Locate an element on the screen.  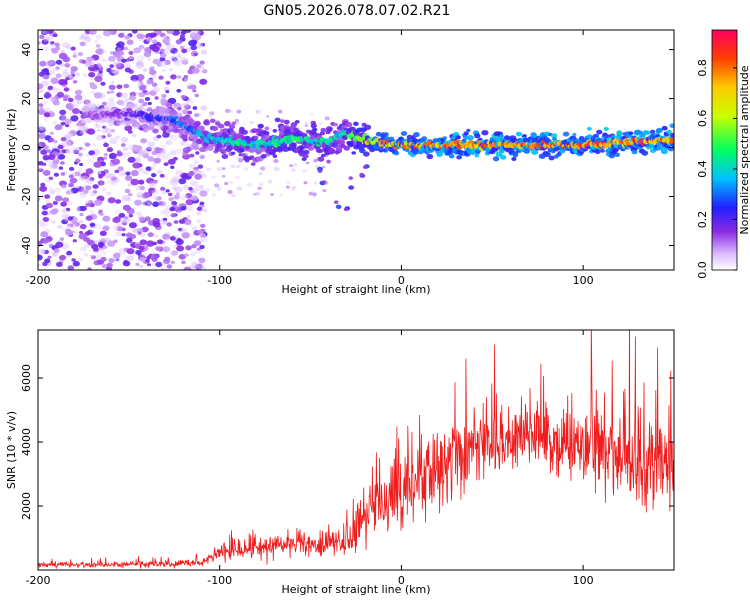
x-tick-label: 0 is located at coordinates (401, 580).